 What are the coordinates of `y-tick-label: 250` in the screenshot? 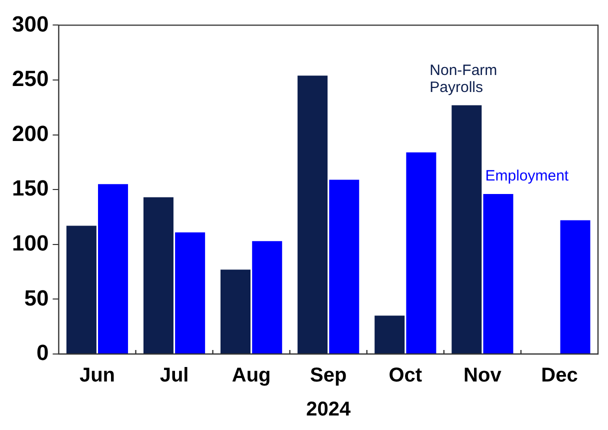 It's located at (30, 79).